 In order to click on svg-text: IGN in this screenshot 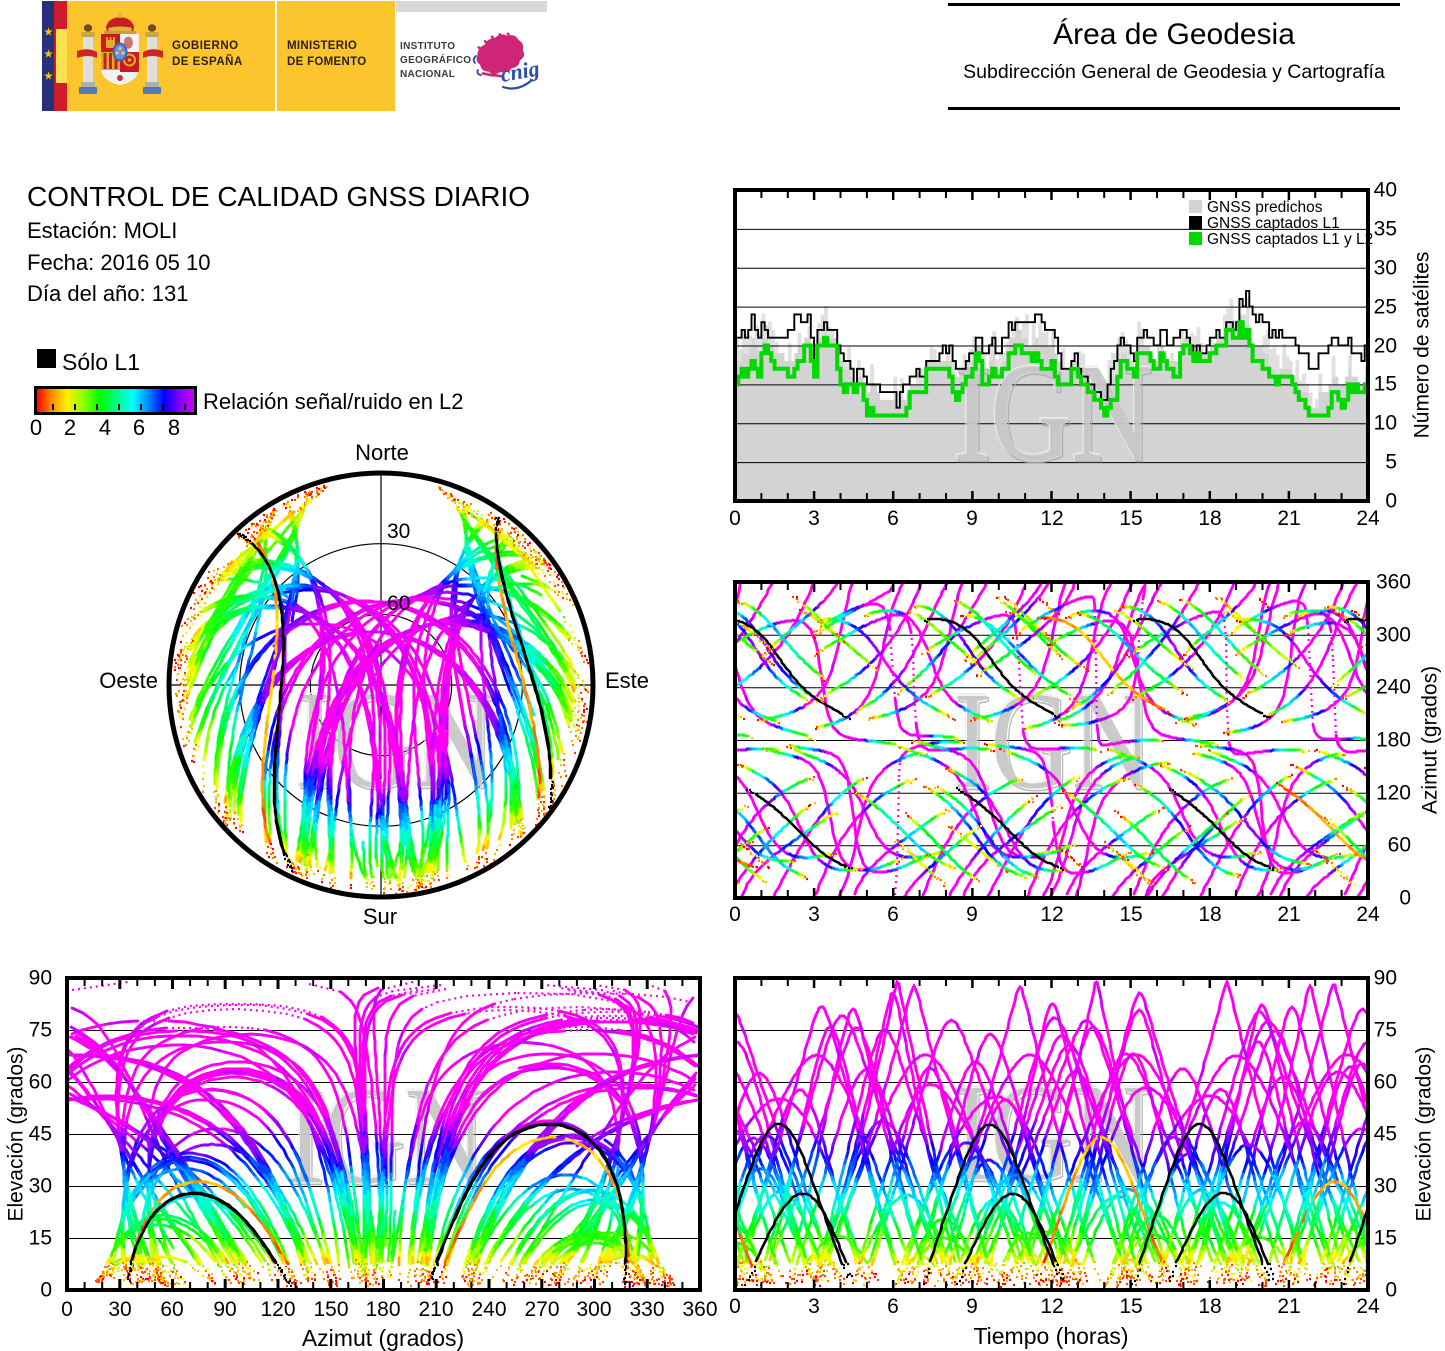, I will do `click(1052, 413)`.